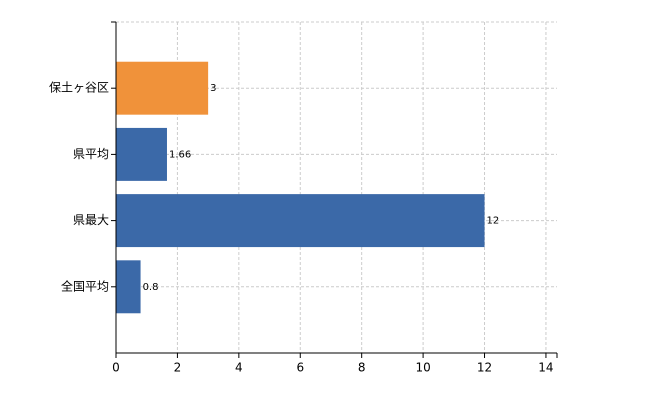 Image resolution: width=650 pixels, height=400 pixels. Describe the element at coordinates (85, 285) in the screenshot. I see `y-tick-label: 全国平均` at that location.